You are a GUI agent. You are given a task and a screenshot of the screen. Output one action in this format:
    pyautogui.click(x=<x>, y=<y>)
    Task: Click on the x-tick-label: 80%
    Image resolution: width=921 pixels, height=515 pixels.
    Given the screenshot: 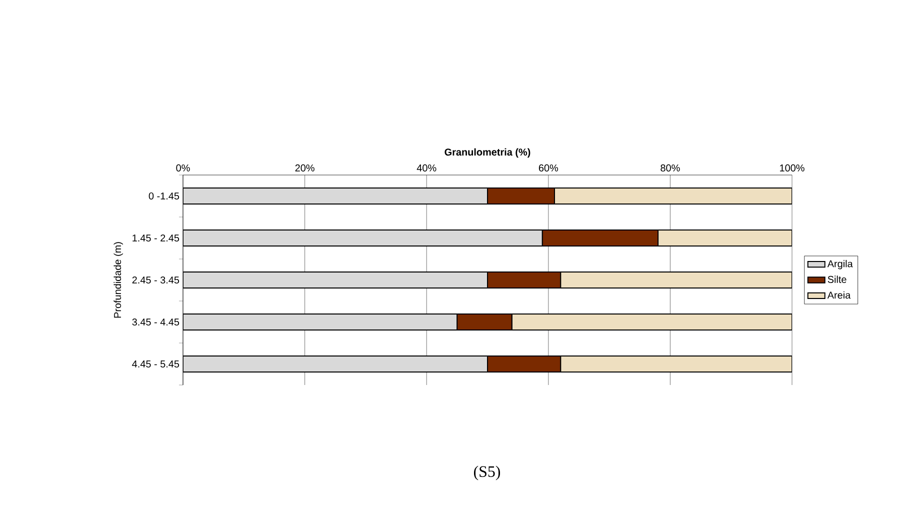 What is the action you would take?
    pyautogui.click(x=670, y=168)
    